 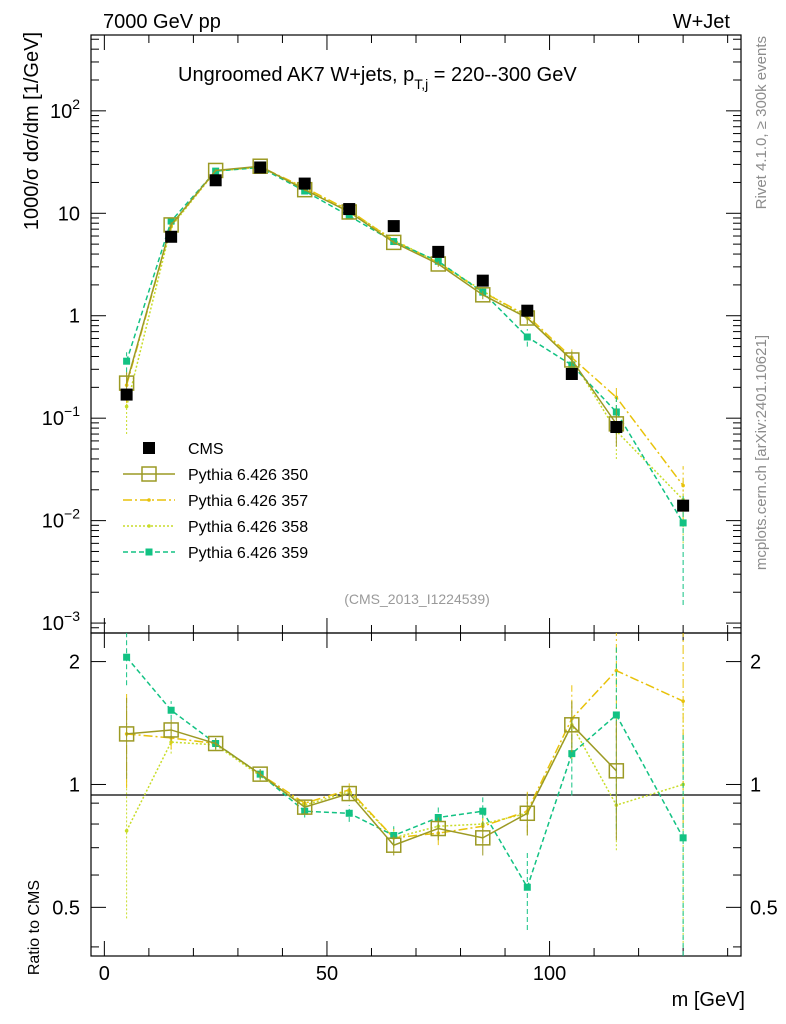 I want to click on x-tick-label: 0, so click(x=104, y=974).